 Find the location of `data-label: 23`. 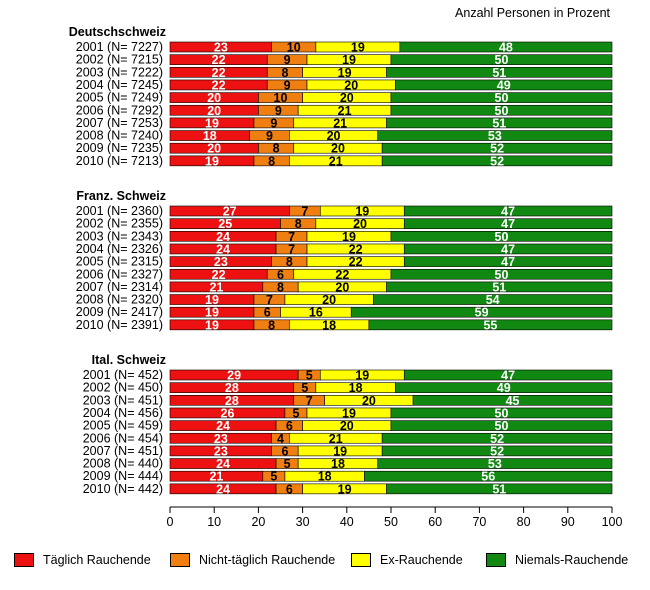

data-label: 23 is located at coordinates (221, 439).